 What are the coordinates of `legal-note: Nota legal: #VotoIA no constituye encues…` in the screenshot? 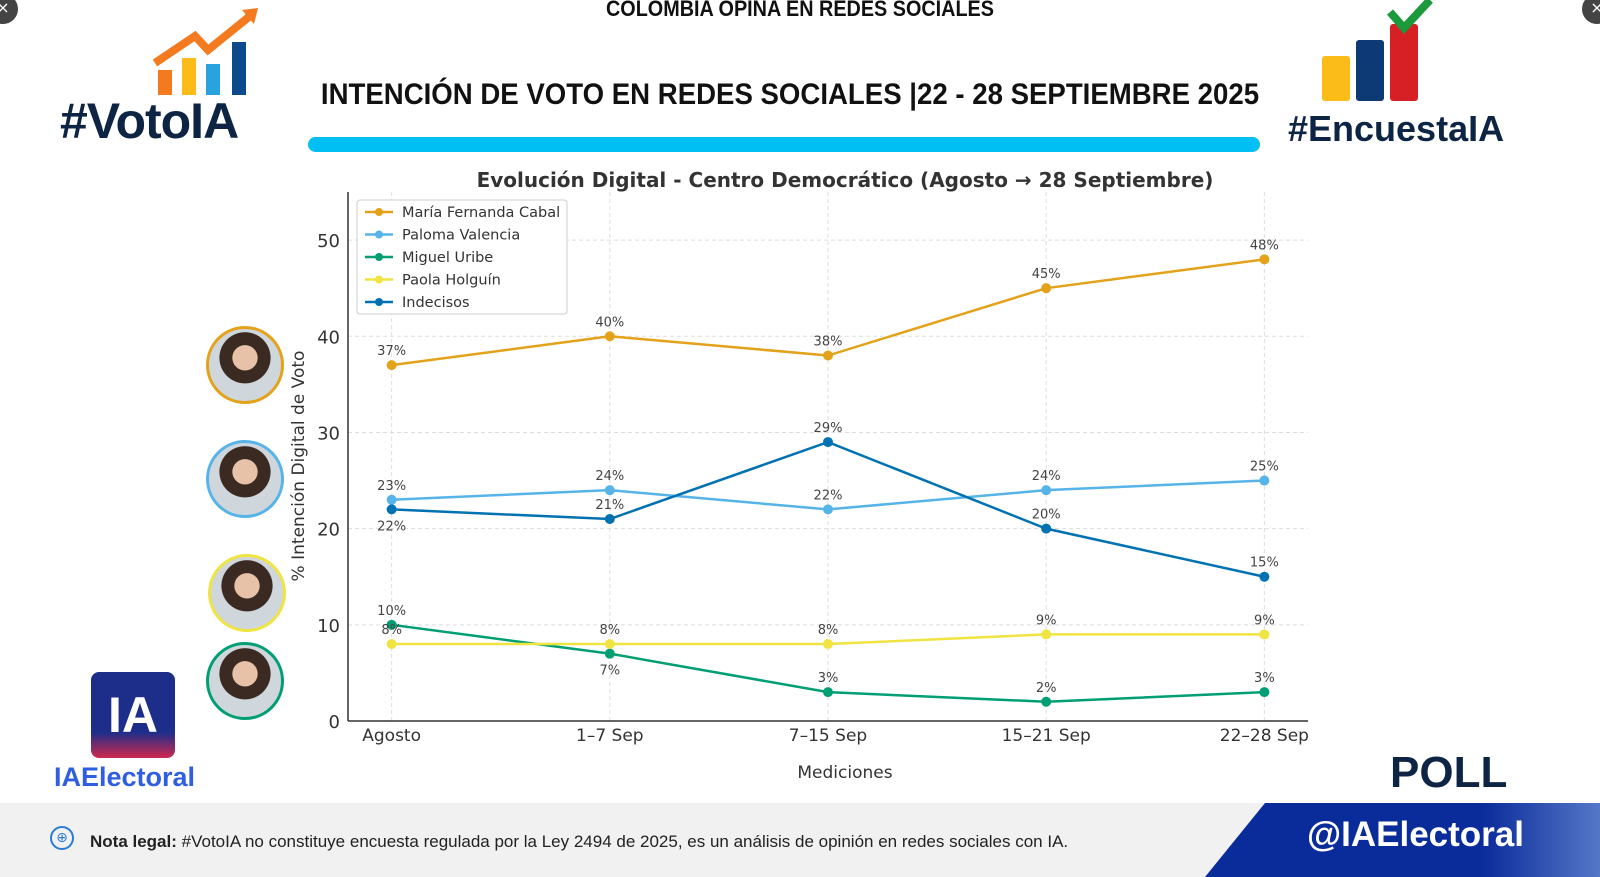 It's located at (579, 842).